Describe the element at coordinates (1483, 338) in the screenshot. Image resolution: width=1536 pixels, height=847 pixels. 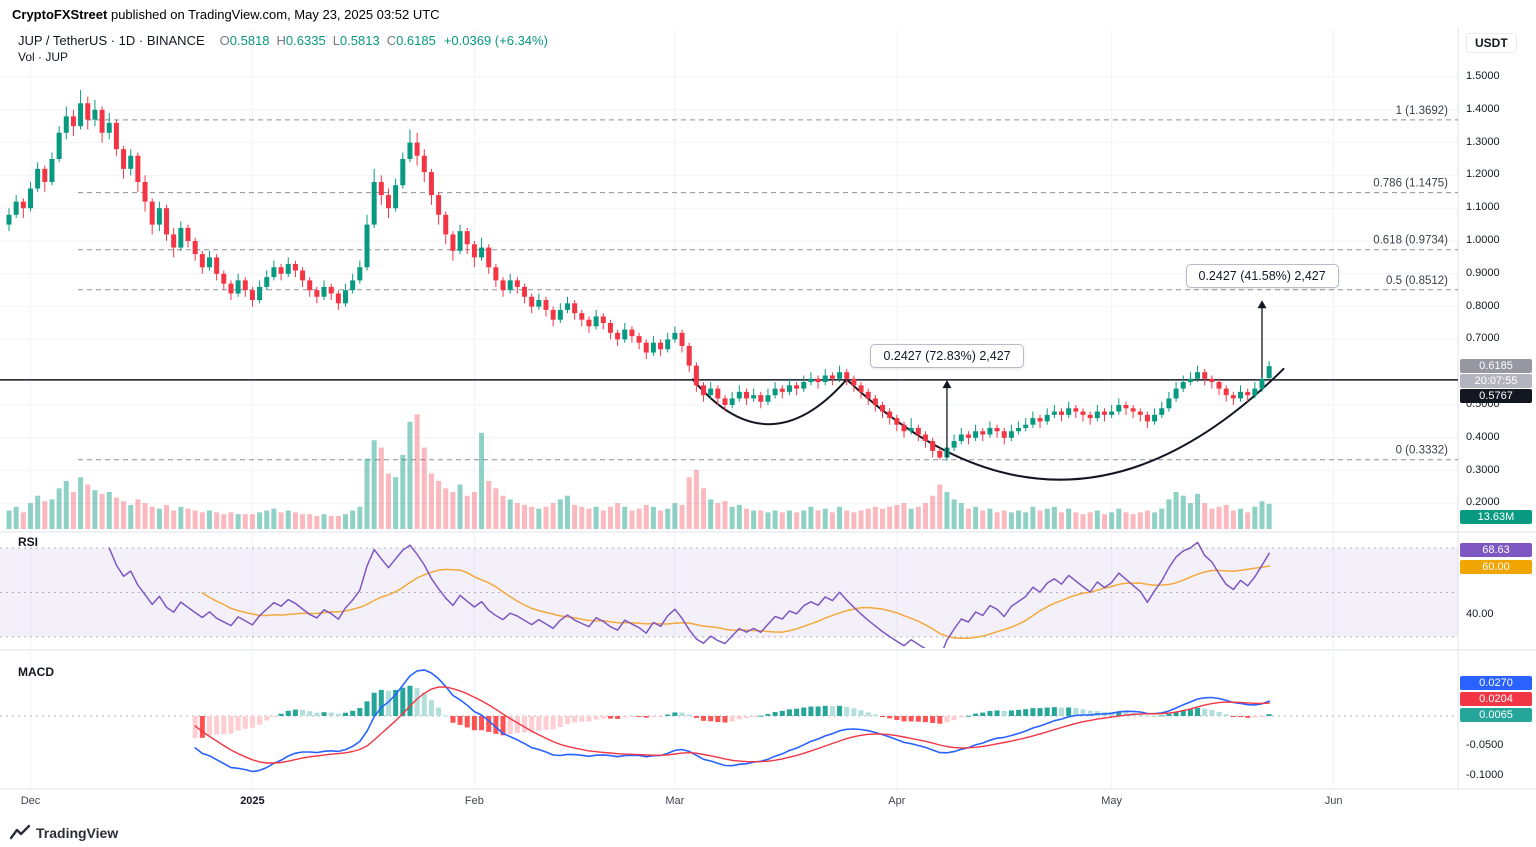
I see `axis-label: 0.7000` at that location.